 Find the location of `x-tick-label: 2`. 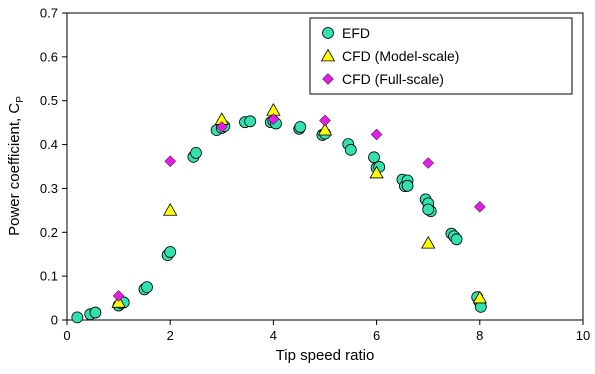

x-tick-label: 2 is located at coordinates (170, 335).